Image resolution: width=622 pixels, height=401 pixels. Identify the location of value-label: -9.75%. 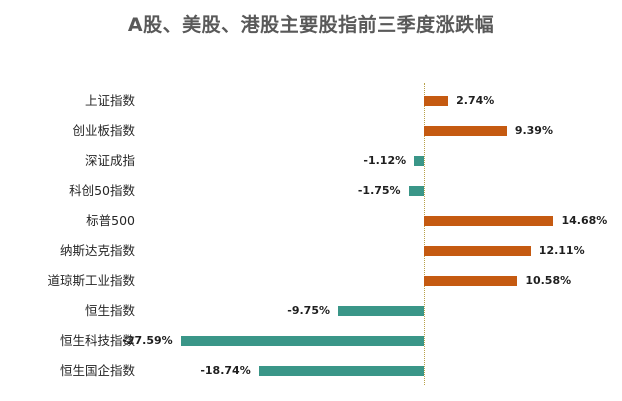
(309, 310).